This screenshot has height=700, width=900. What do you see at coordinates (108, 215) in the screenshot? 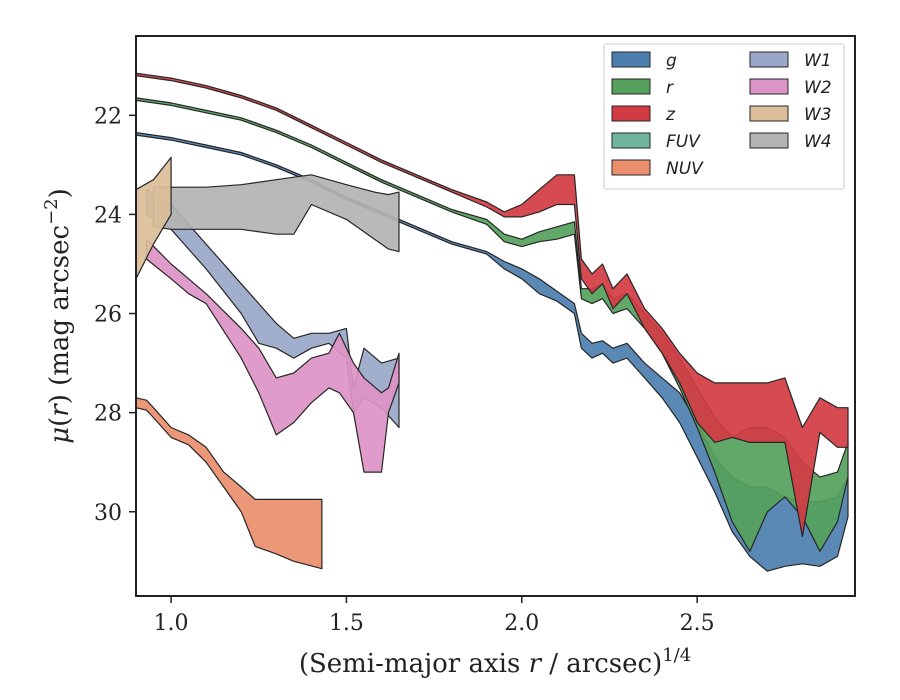
I see `y-tick-label: 24` at bounding box center [108, 215].